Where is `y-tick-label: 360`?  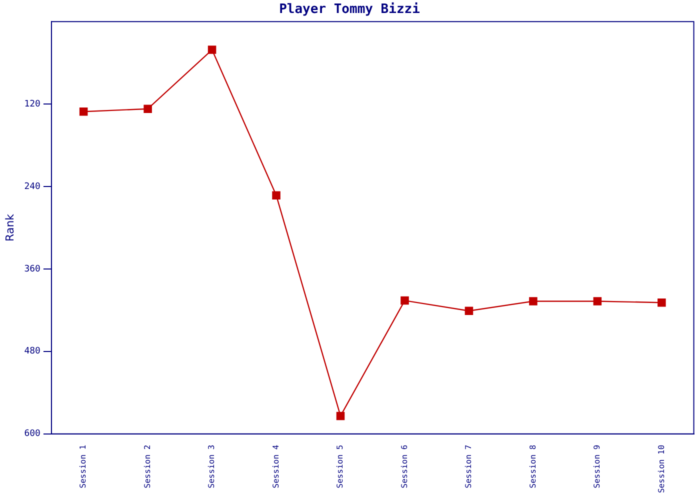 y-tick-label: 360 is located at coordinates (32, 269).